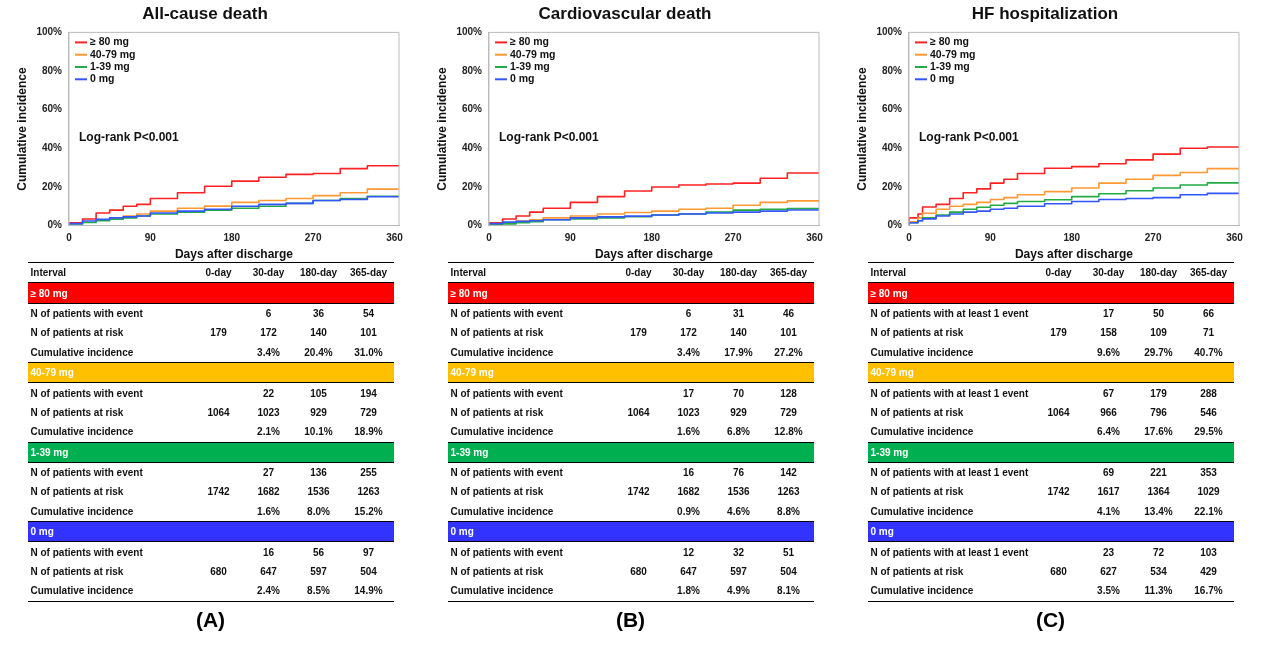  What do you see at coordinates (1158, 352) in the screenshot?
I see `text: 29.7%` at bounding box center [1158, 352].